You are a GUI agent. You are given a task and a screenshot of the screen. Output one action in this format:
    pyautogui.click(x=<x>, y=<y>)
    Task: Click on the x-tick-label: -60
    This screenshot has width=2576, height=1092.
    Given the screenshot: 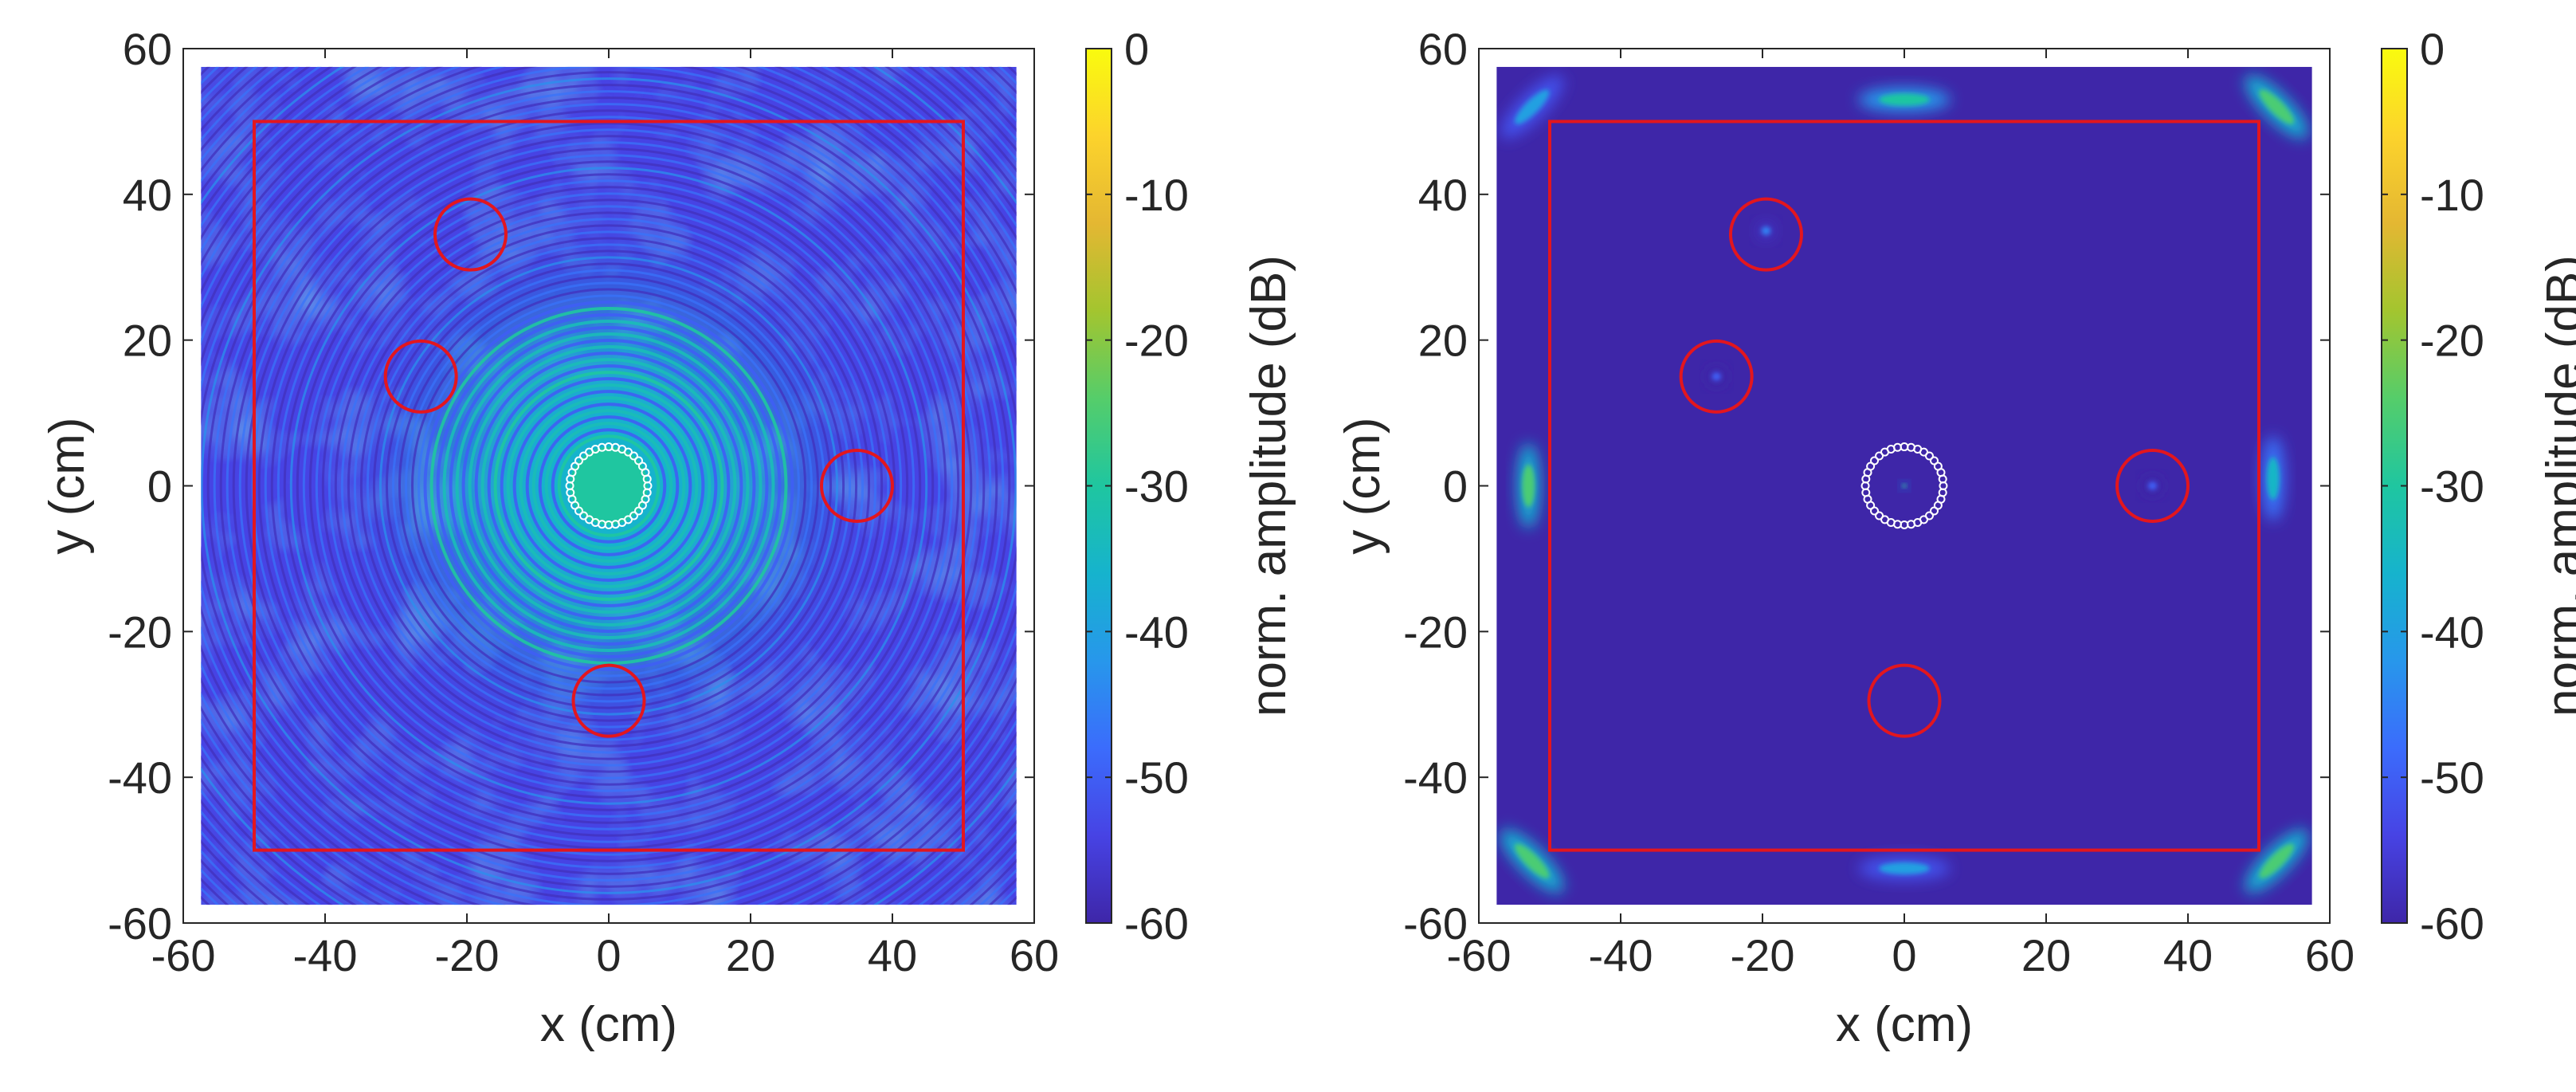 What is the action you would take?
    pyautogui.click(x=183, y=955)
    